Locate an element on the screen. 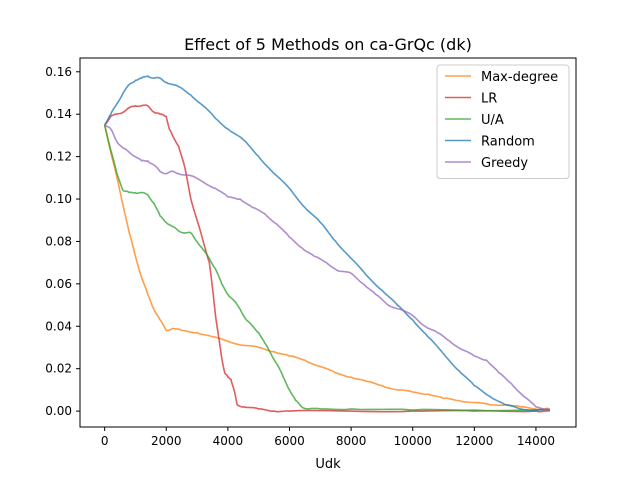  y-axis: 0.00 0.02 0.04 0.06 0.08 0.10 0.12 0.14 0.16 is located at coordinates (62, 241).